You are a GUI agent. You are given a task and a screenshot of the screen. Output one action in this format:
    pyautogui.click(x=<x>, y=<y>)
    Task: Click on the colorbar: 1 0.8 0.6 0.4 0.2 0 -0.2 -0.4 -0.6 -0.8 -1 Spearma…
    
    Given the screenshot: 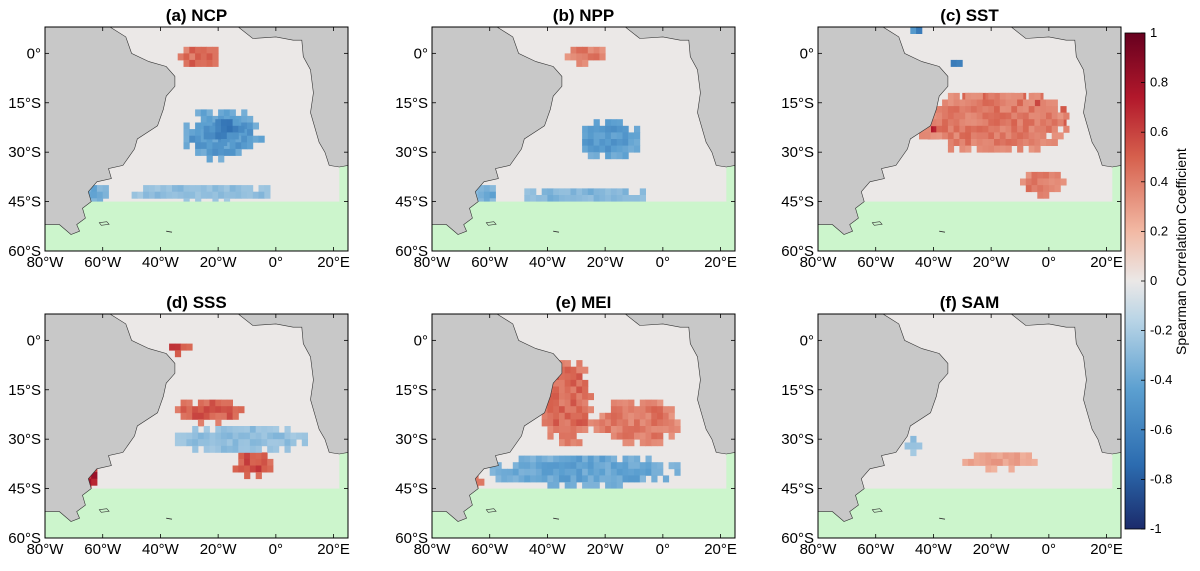 What is the action you would take?
    pyautogui.click(x=1156, y=280)
    